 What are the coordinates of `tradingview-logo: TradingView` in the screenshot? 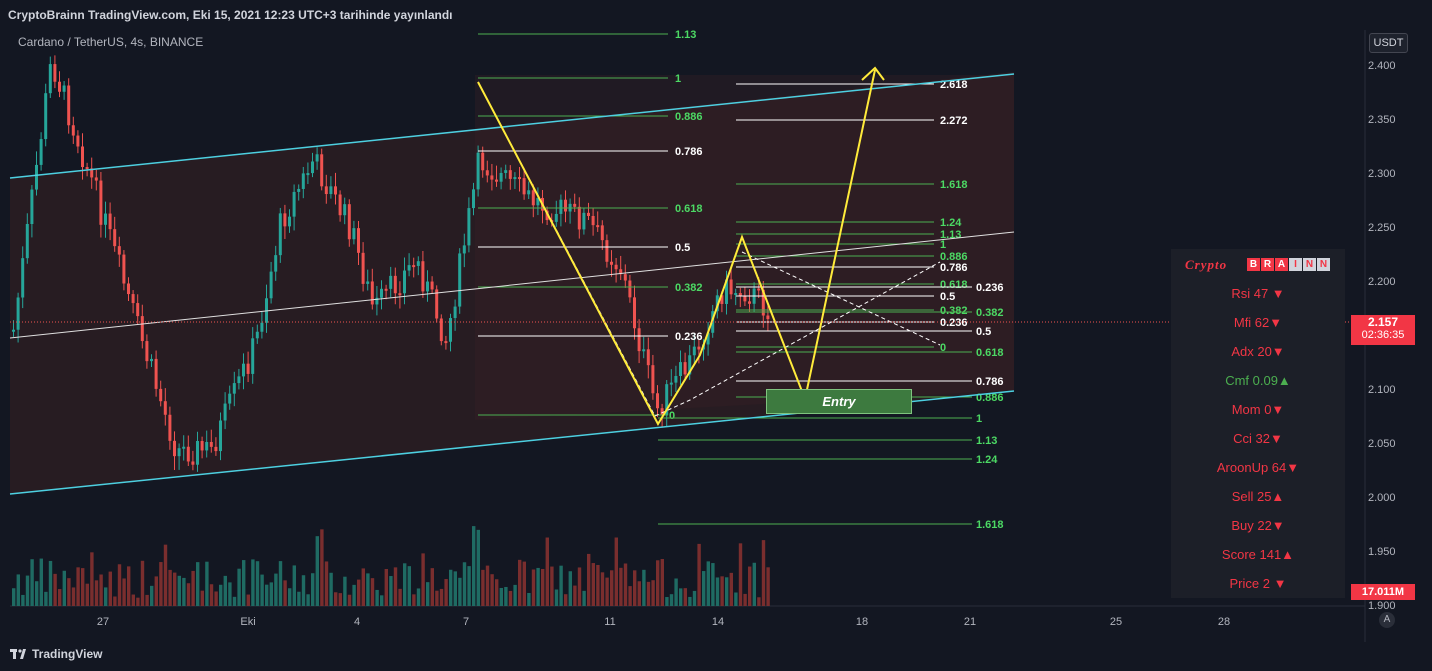 It's located at (56, 654).